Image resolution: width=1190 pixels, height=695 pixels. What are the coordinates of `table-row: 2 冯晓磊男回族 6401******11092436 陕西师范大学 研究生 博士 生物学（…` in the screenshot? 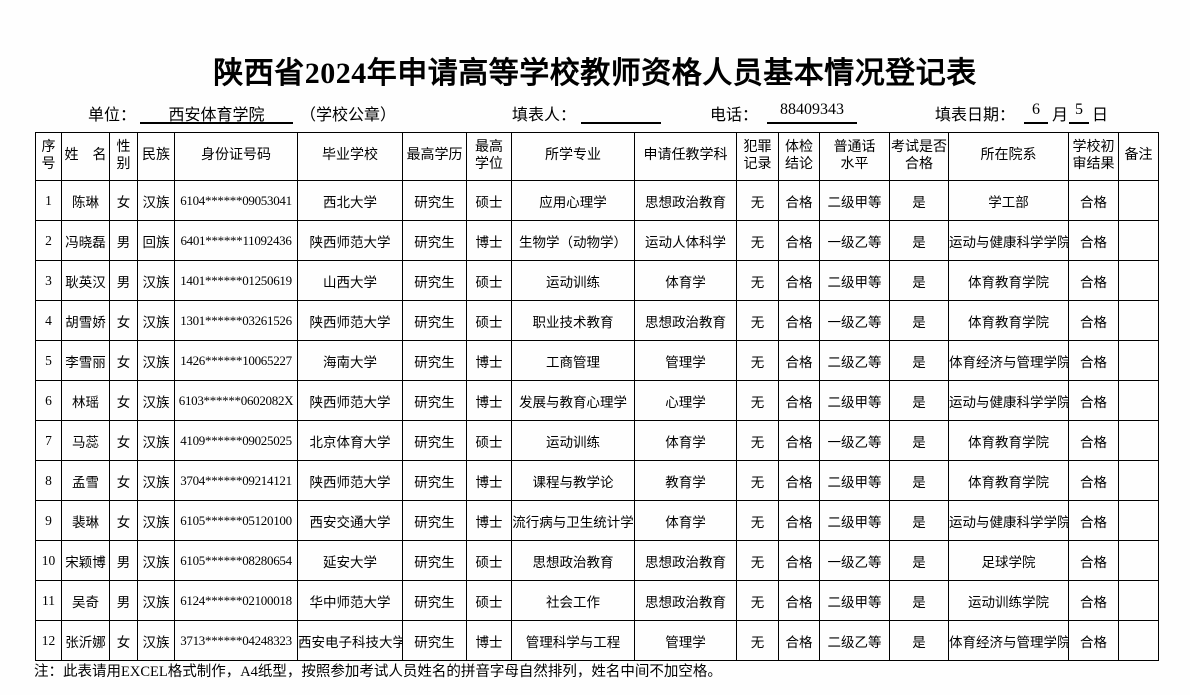 It's located at (597, 240).